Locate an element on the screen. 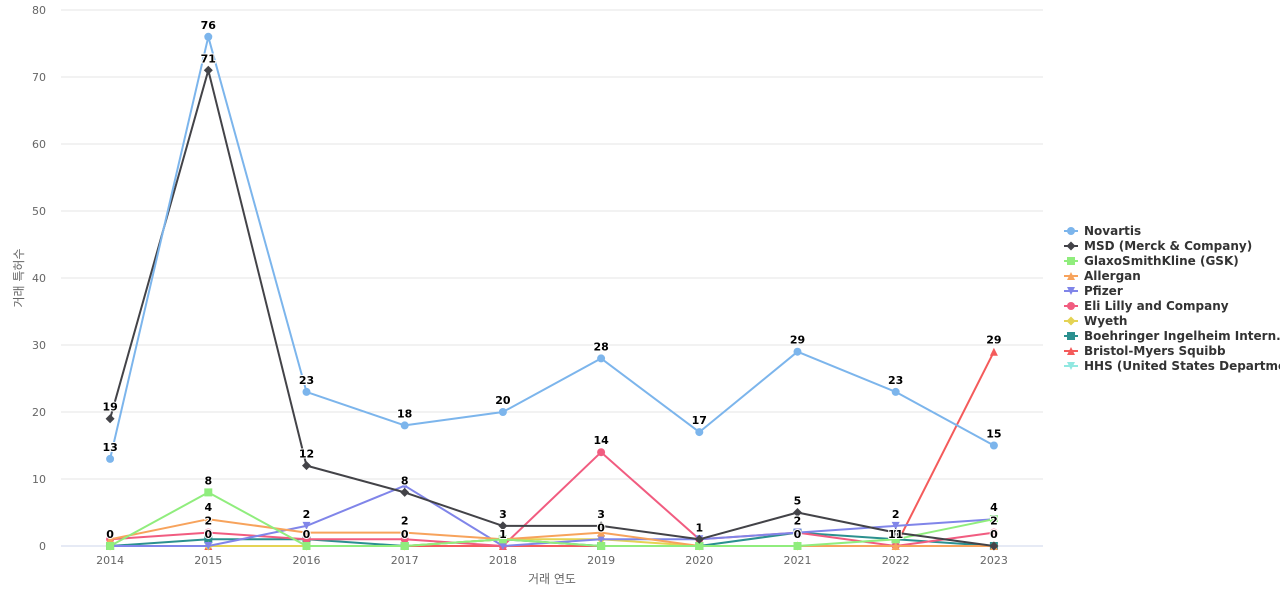 The image size is (1280, 604). data-label: 23 is located at coordinates (895, 380).